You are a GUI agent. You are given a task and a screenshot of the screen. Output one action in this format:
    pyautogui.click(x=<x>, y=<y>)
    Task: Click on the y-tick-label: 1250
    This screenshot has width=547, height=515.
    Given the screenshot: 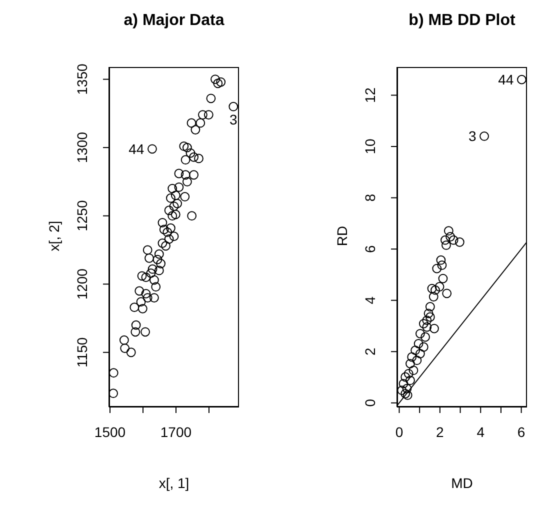 What is the action you would take?
    pyautogui.click(x=82, y=216)
    